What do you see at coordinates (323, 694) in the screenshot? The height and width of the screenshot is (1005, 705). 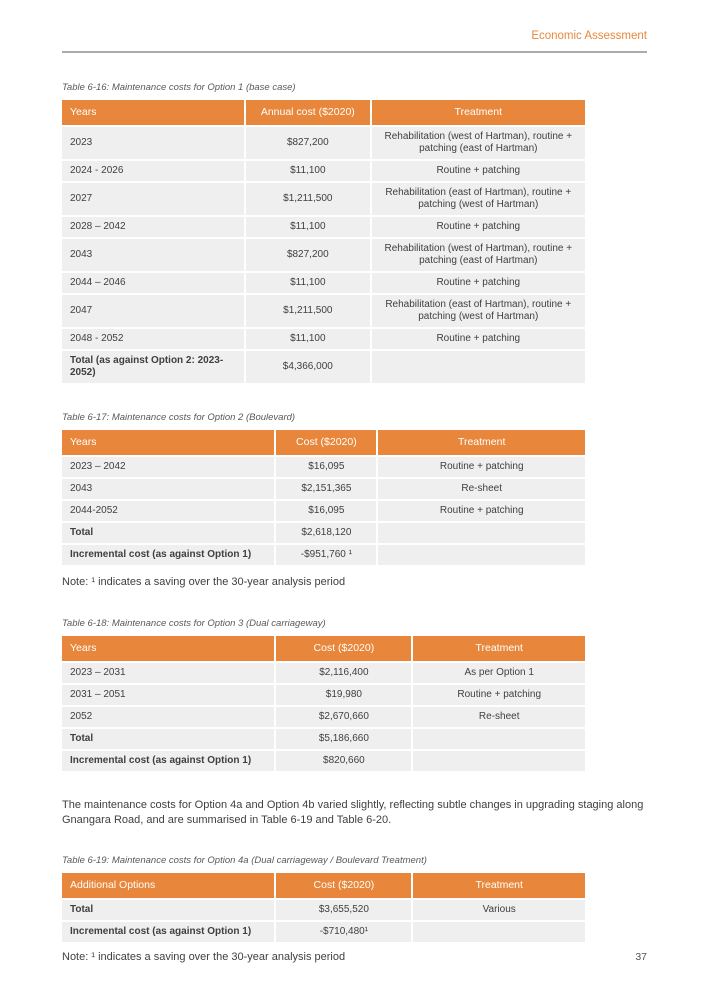 I see `table-row: 2031 – 2051 $19,980 Routine + patching` at bounding box center [323, 694].